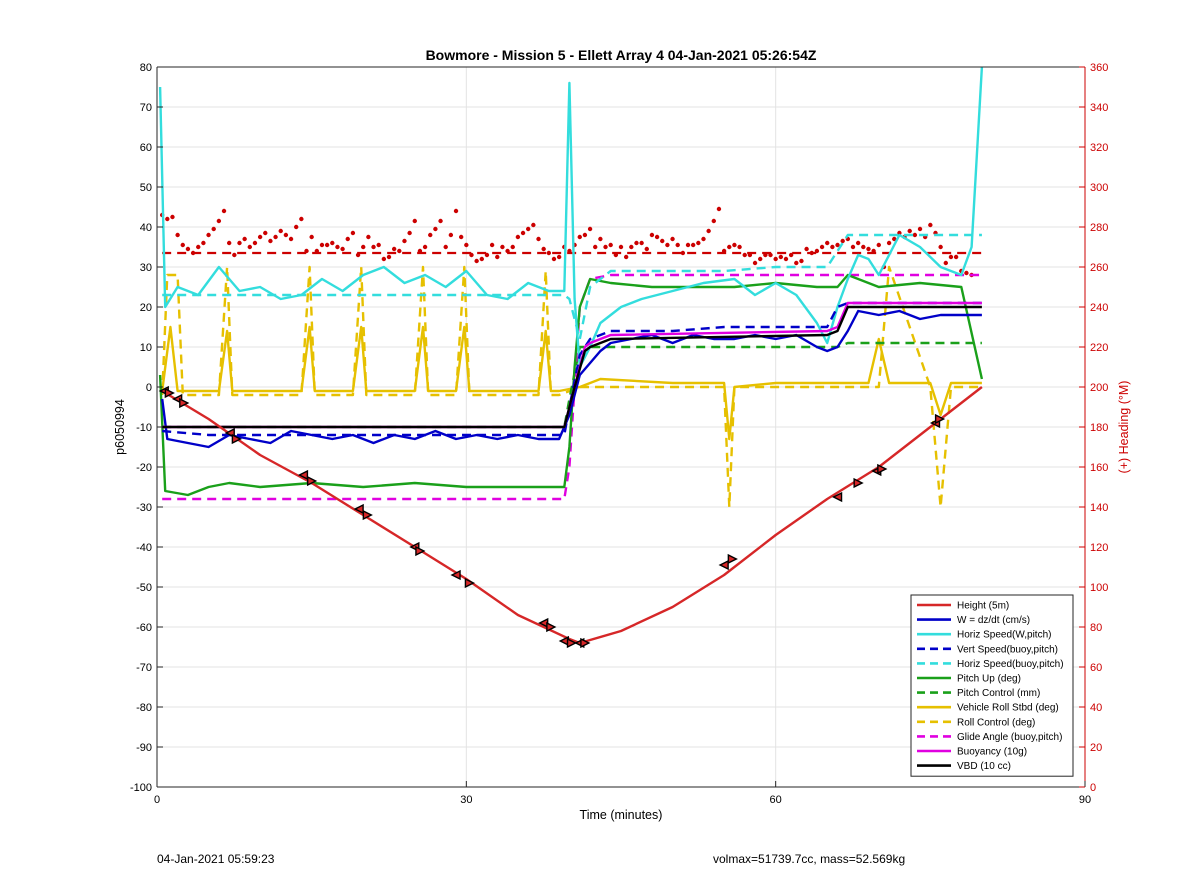 Image resolution: width=1200 pixels, height=885 pixels. Describe the element at coordinates (466, 800) in the screenshot. I see `x-tick-label: 30` at that location.